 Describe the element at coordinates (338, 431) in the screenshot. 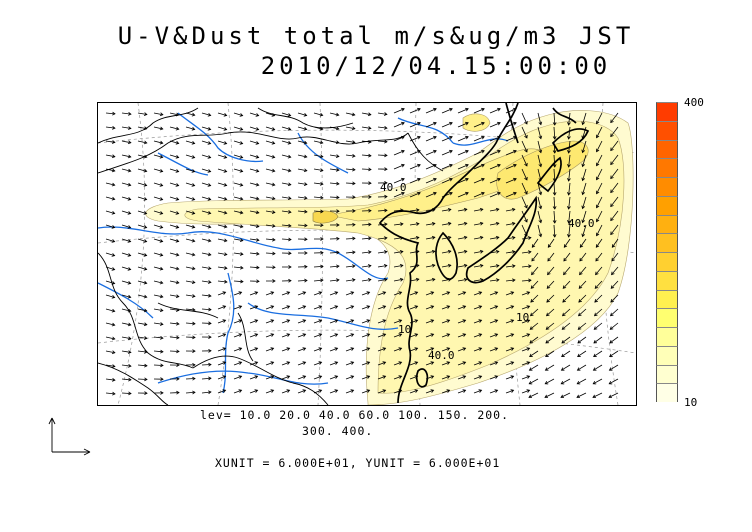

I see `contour-levels-line2: 300. 400.` at that location.